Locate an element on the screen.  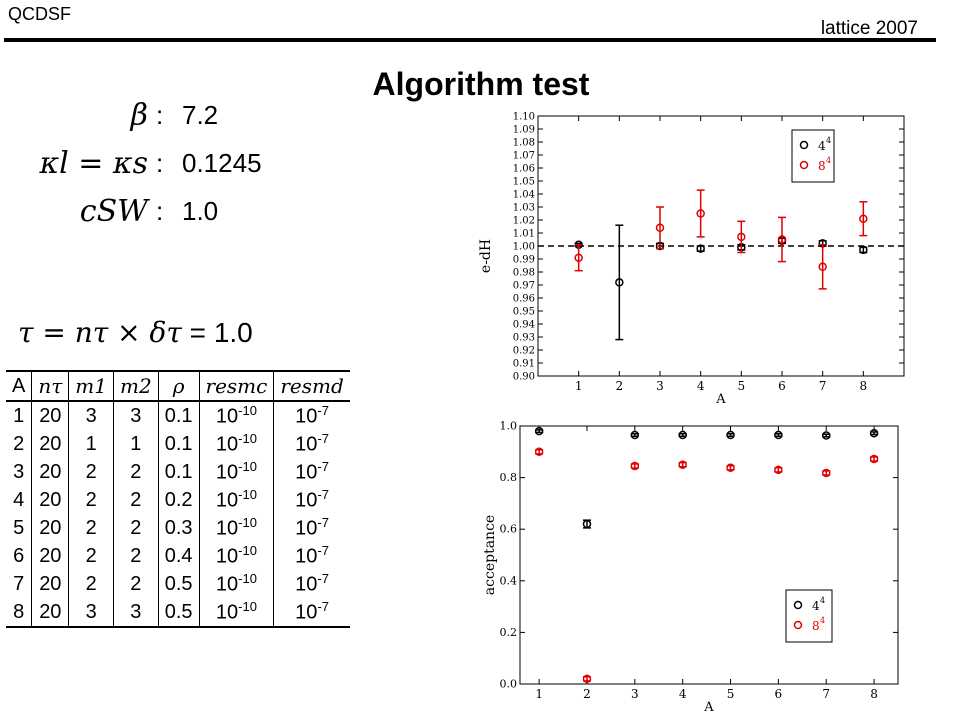
legend-label-base: 8 is located at coordinates (816, 626).